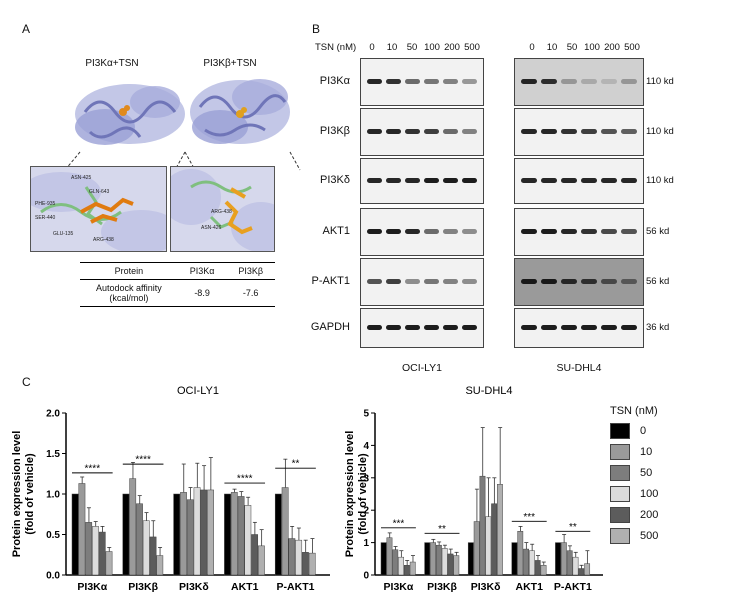 This screenshot has width=730, height=600. Describe the element at coordinates (667, 536) in the screenshot. I see `legend-item: 500` at that location.